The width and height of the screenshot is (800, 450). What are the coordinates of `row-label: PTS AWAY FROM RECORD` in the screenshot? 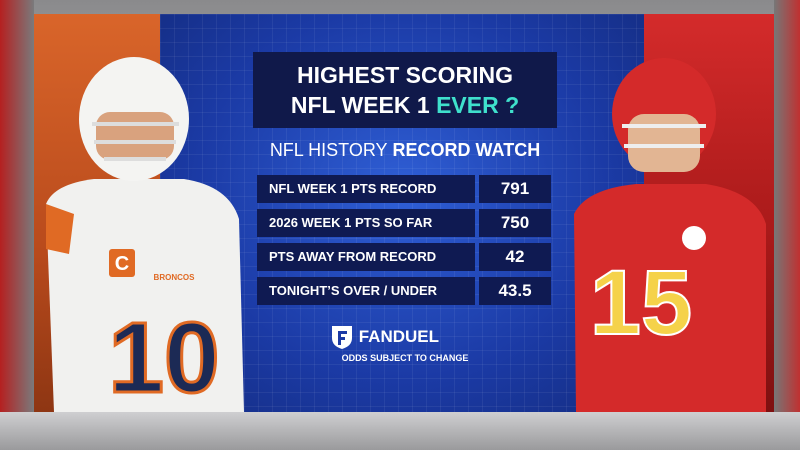 It's located at (366, 257).